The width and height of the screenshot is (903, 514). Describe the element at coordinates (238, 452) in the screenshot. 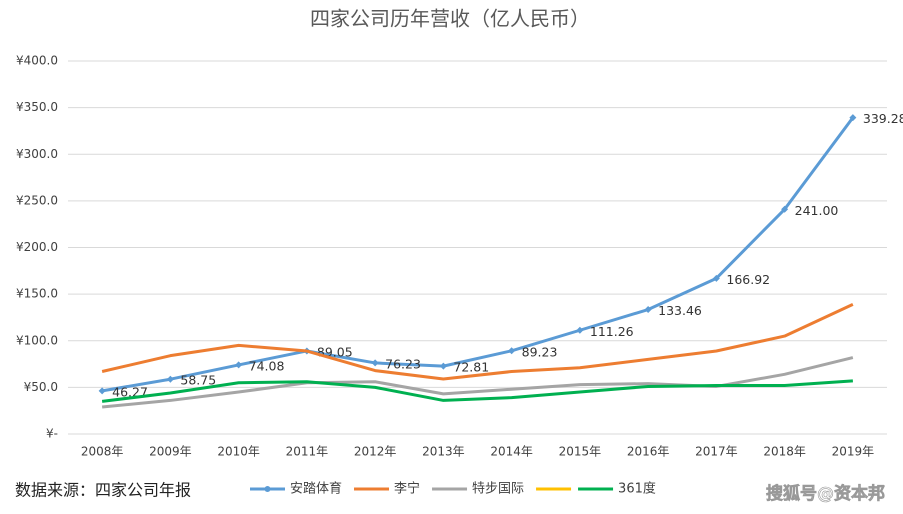

I see `x-tick-label: 2010年` at that location.